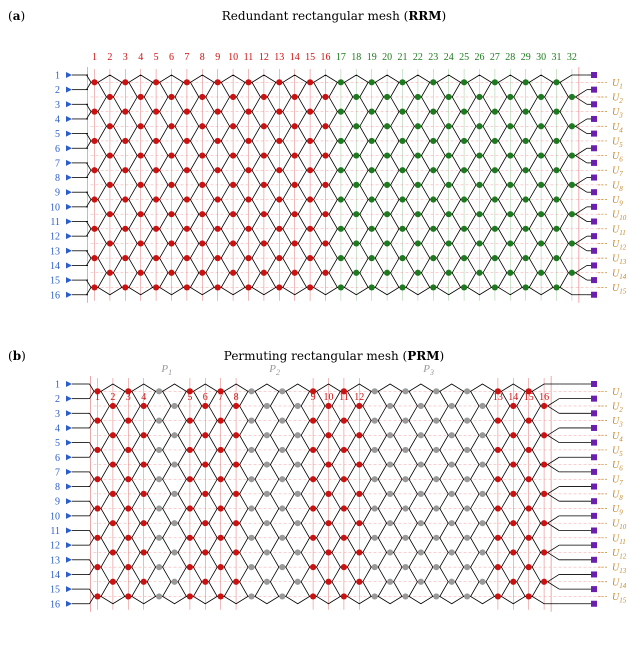 The height and width of the screenshot is (658, 629). What do you see at coordinates (205, 397) in the screenshot?
I see `column-label: 6` at bounding box center [205, 397].